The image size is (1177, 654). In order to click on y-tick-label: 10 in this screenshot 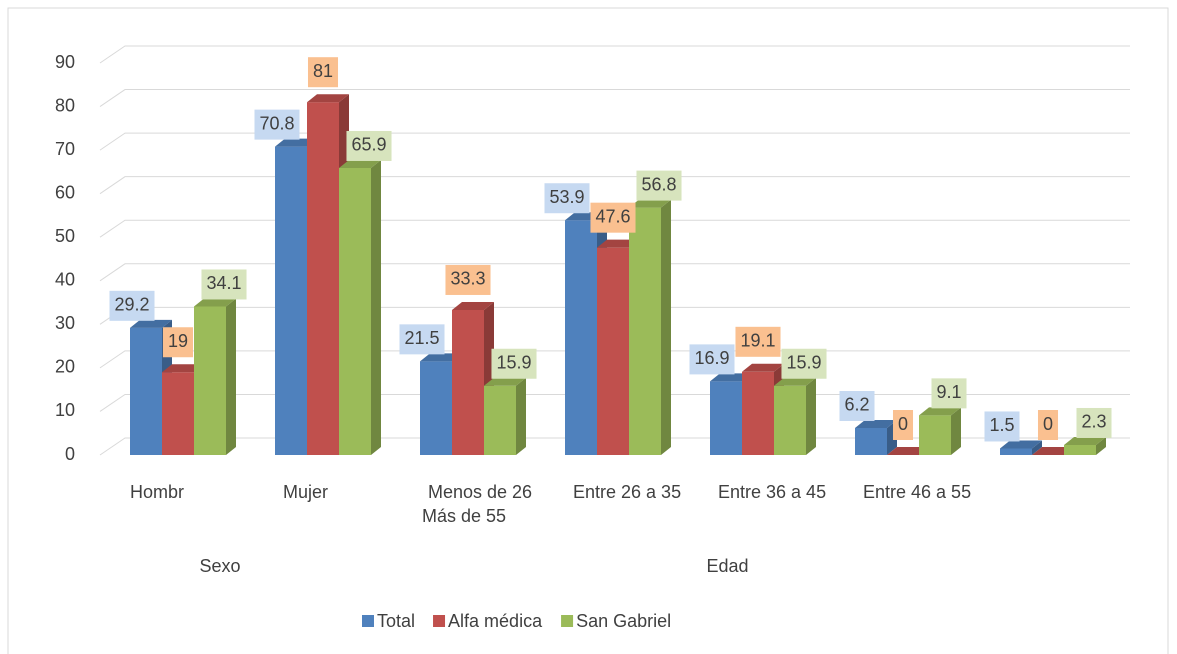, I will do `click(65, 410)`.